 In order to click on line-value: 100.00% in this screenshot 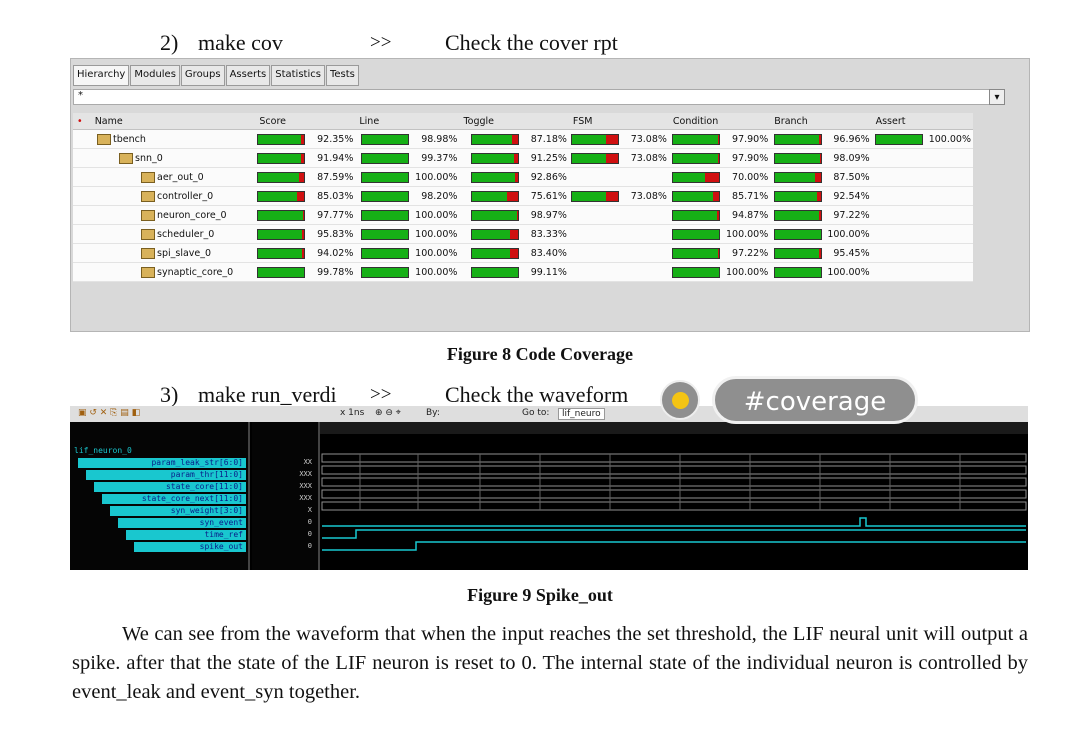, I will do `click(436, 177)`.